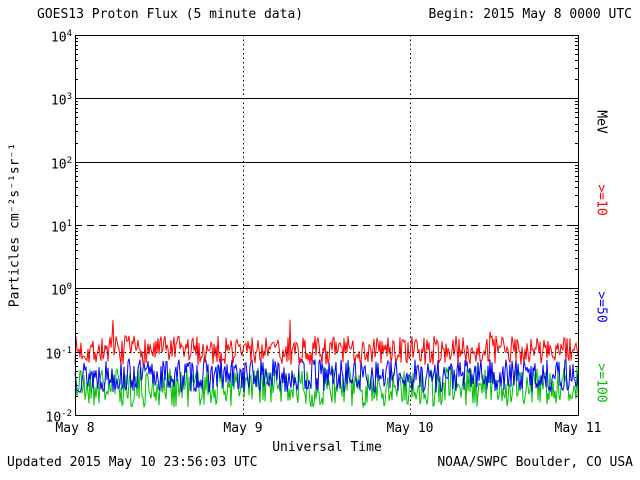  I want to click on source-attribution: NOAA/SWPC Boulder, CO USA, so click(535, 462).